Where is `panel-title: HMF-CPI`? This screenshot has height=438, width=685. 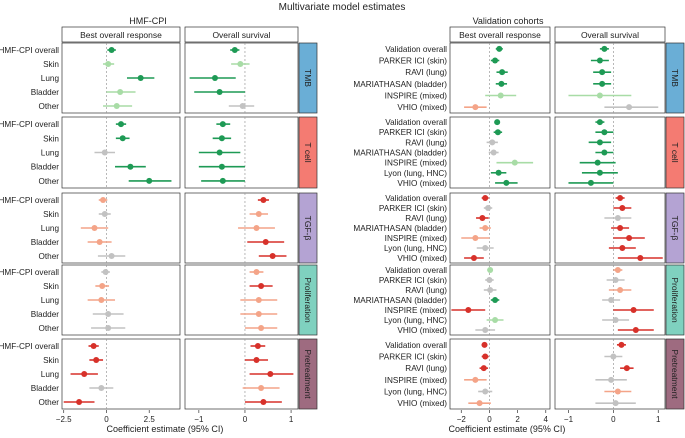
panel-title: HMF-CPI is located at coordinates (148, 21).